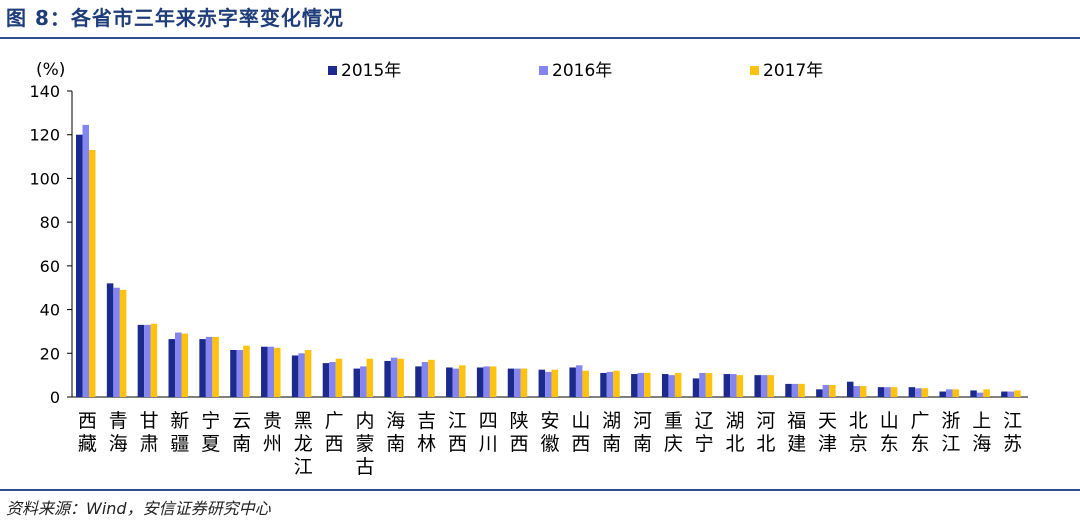 Image resolution: width=1080 pixels, height=521 pixels. Describe the element at coordinates (540, 38) in the screenshot. I see `title-rule` at that location.